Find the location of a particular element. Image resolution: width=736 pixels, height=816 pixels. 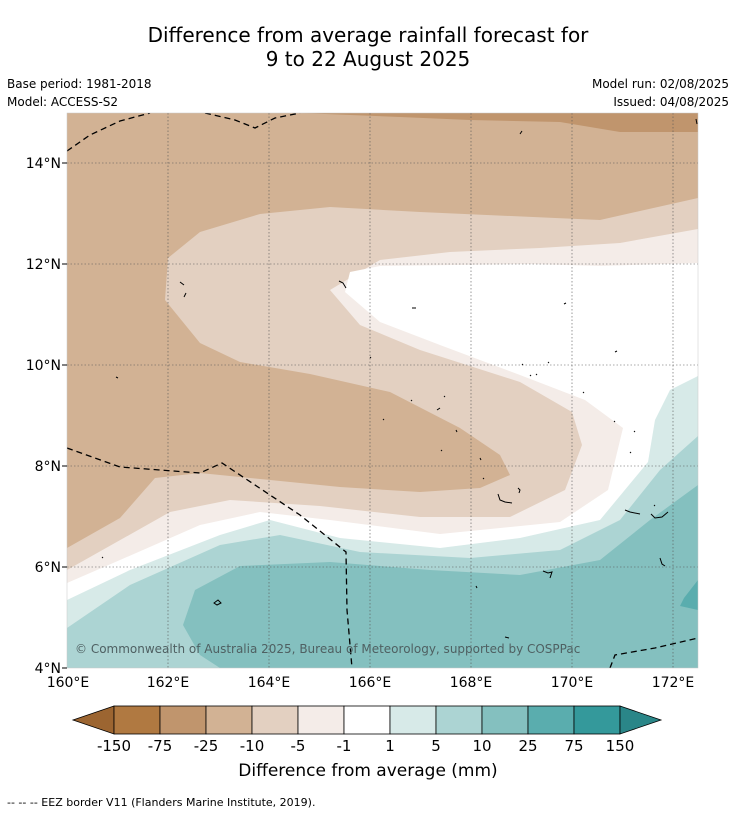

lat-tick-labels: 14°N 12°N 10°N 8°N 6°N 4°N is located at coordinates (43, 416).